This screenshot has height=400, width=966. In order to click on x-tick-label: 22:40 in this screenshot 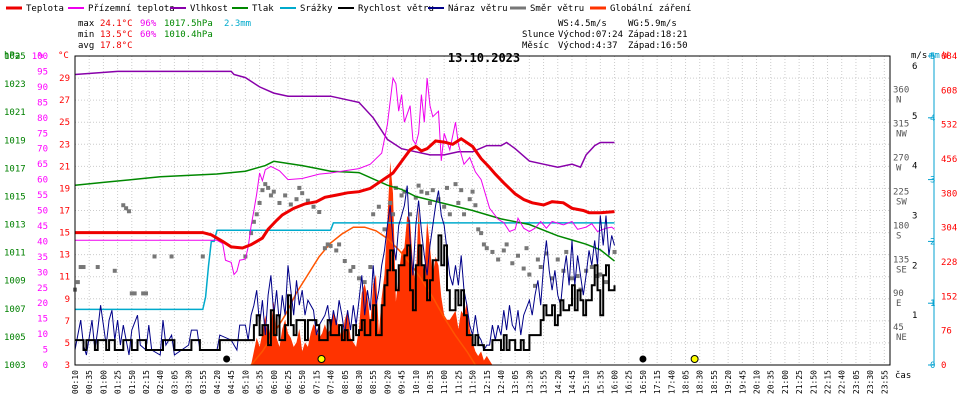, I will do `click(842, 382)`.